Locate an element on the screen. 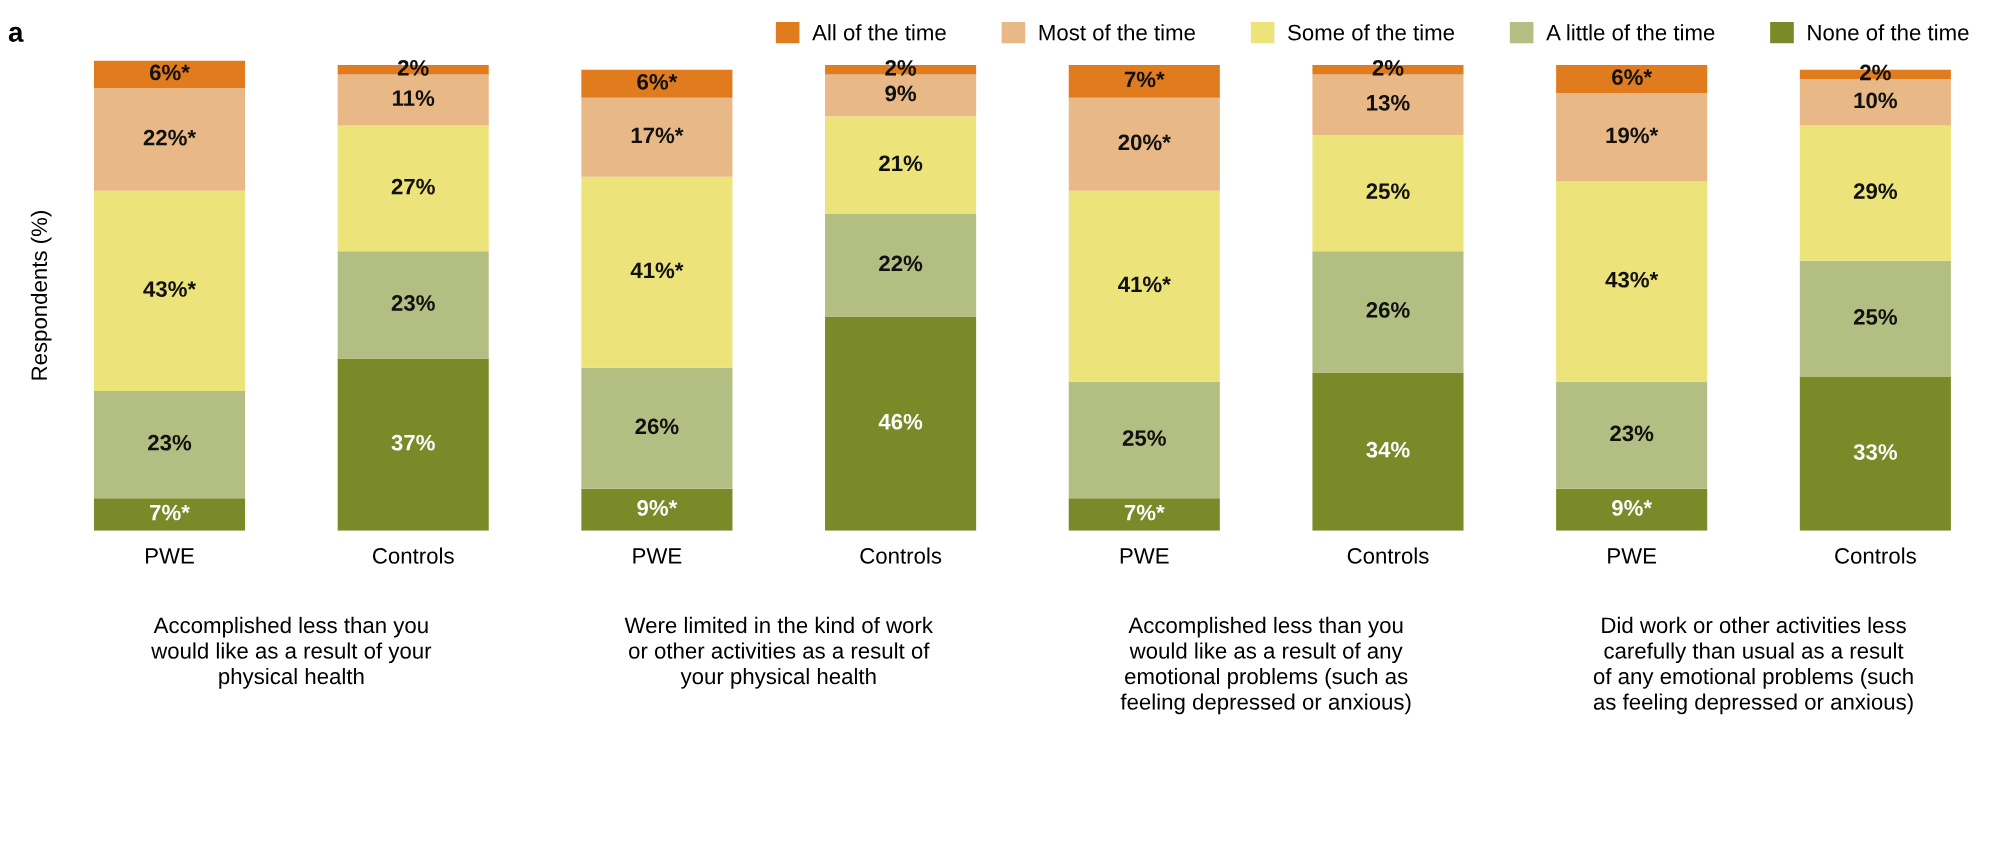 The image size is (1995, 863). legend-label: None of the time is located at coordinates (1888, 32).